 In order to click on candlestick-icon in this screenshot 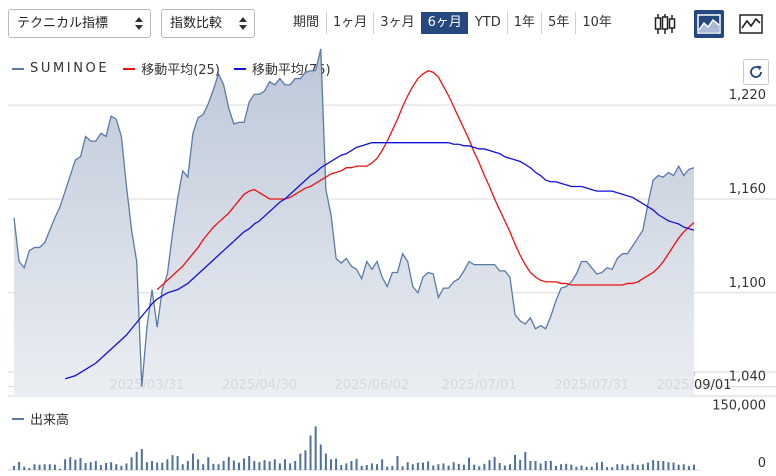, I will do `click(665, 24)`.